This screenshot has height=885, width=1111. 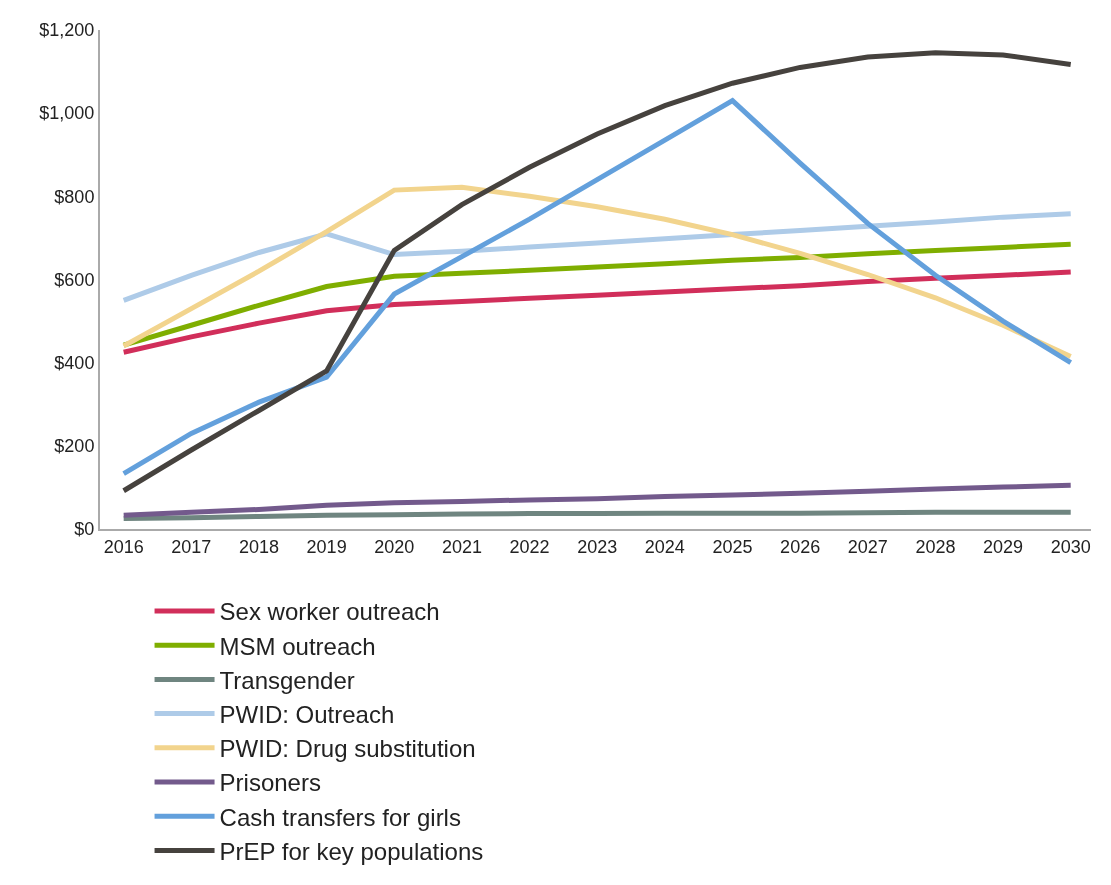 I want to click on x-tick-label: 2018, so click(x=258, y=546).